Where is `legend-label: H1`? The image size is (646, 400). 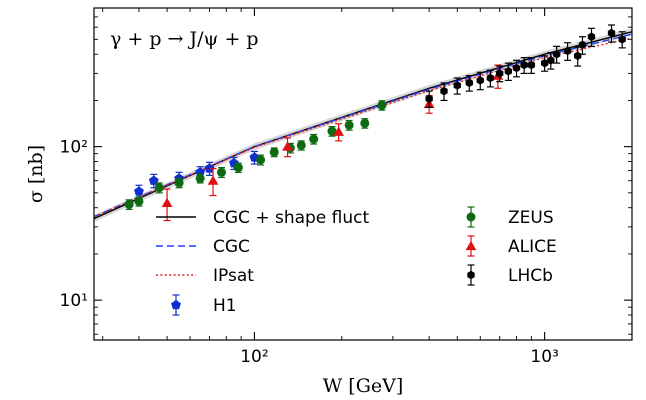 legend-label: H1 is located at coordinates (225, 306).